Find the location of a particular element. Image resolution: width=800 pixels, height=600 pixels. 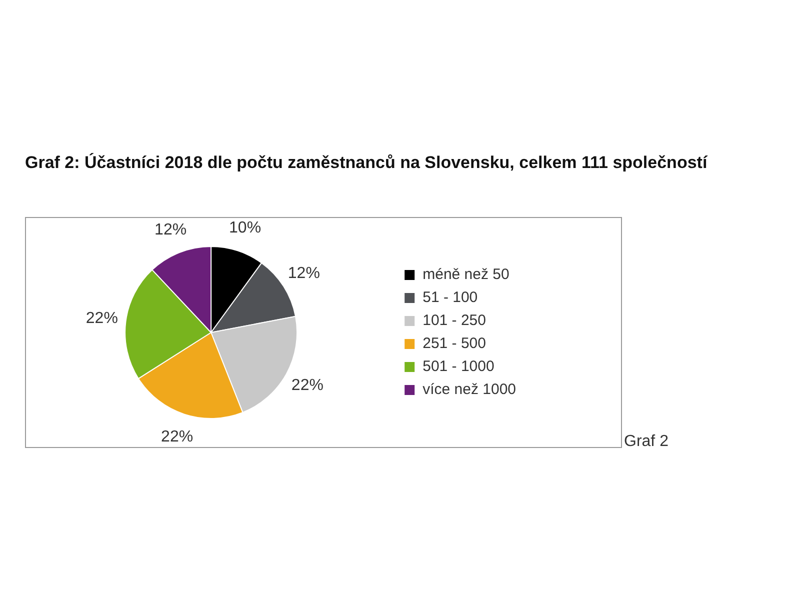

legend-label: více než 1000 is located at coordinates (469, 389).